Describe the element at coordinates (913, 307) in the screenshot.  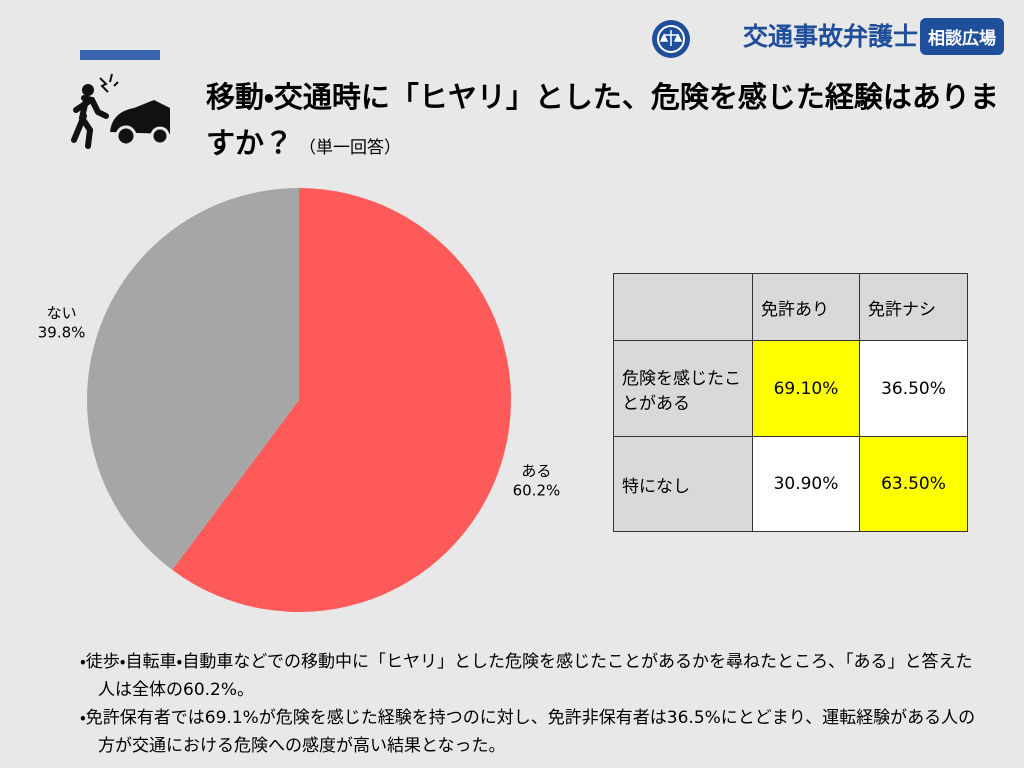
I see `column-header: 免許ナシ` at that location.